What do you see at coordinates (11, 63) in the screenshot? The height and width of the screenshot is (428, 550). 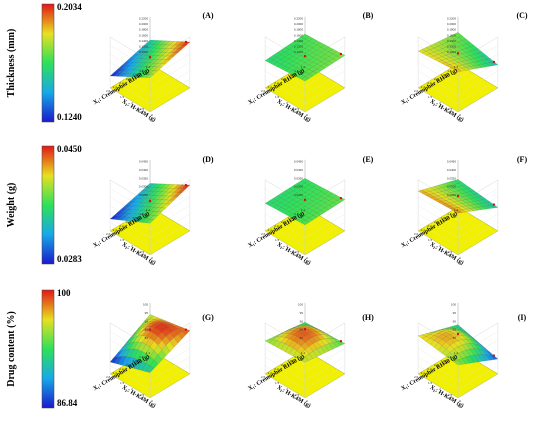 I see `color-scale-quantity-label: Thickness (mm)` at bounding box center [11, 63].